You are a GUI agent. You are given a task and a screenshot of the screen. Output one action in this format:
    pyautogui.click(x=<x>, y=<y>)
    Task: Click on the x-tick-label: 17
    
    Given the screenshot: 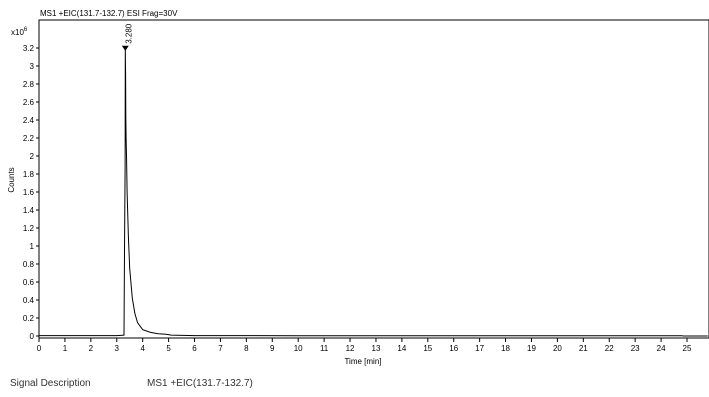 What is the action you would take?
    pyautogui.click(x=479, y=348)
    